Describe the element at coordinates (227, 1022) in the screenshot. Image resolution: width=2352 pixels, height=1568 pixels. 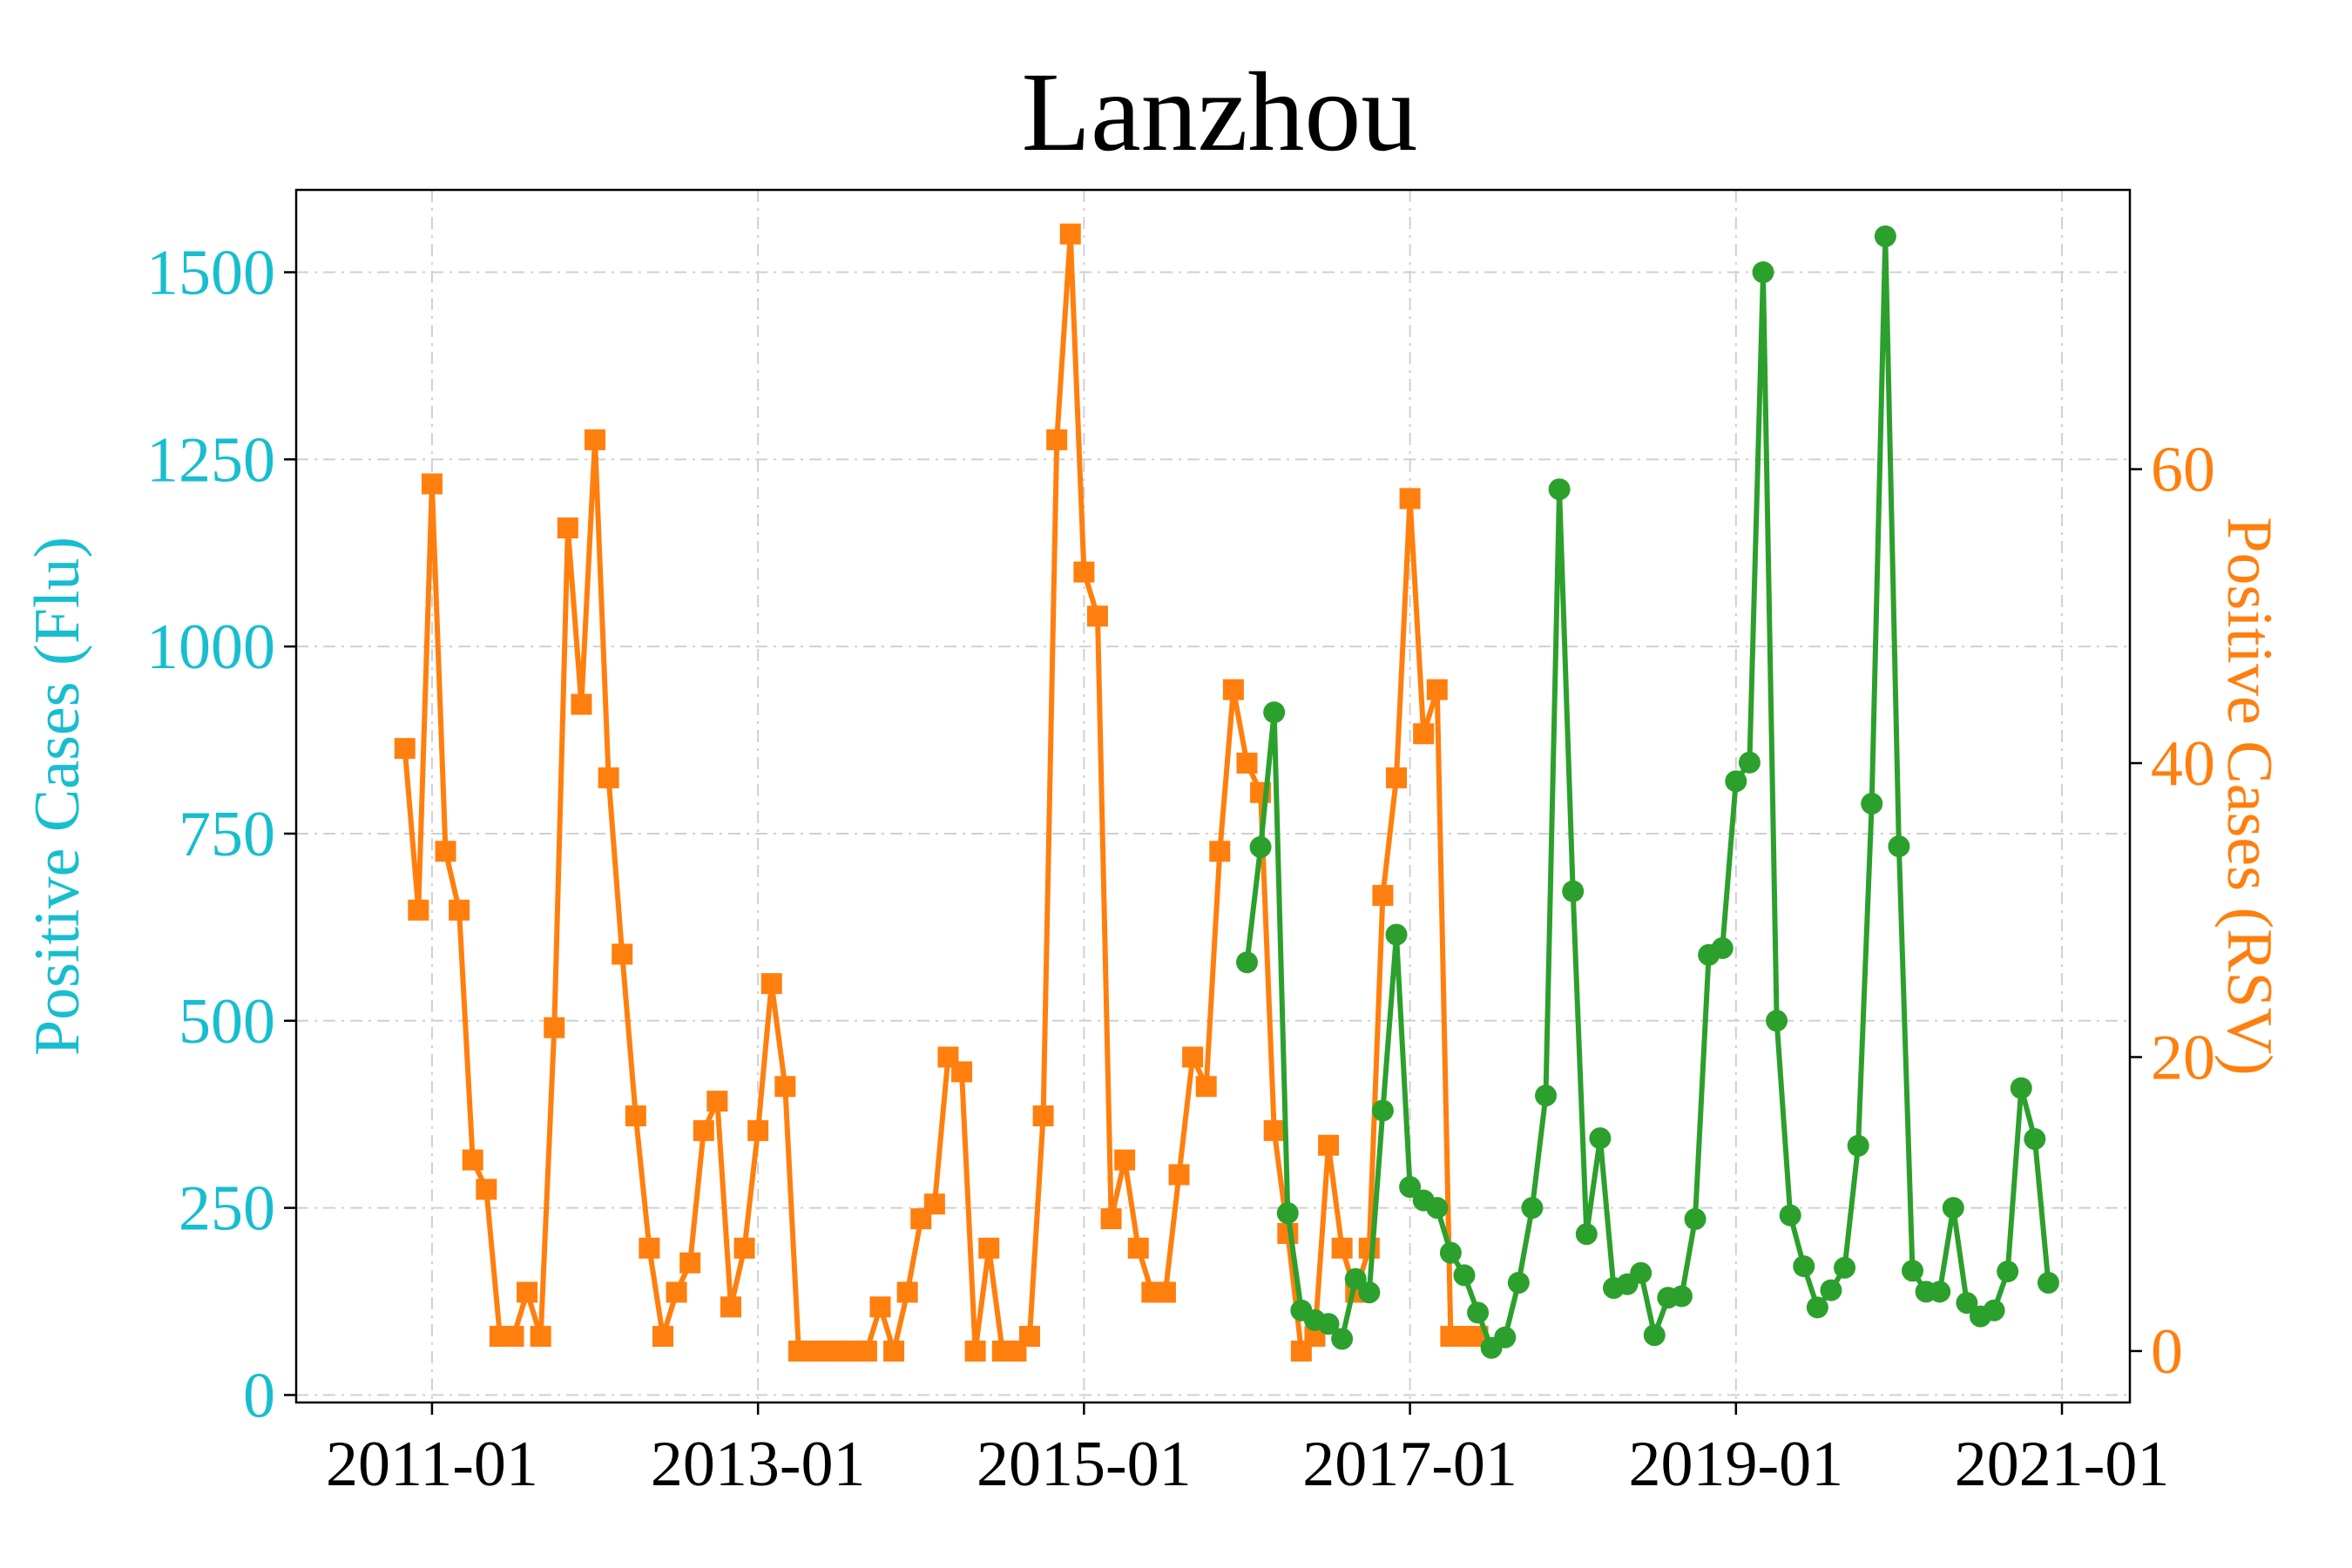
I see `y-left-tick-label: 500` at that location.